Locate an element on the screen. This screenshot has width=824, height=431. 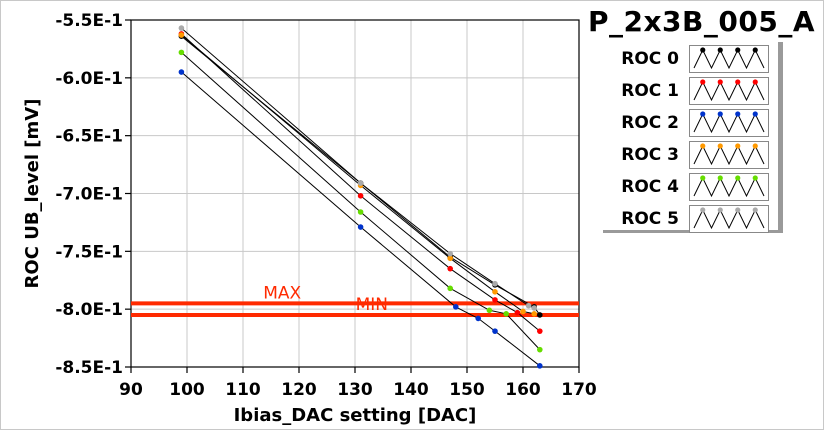
x-tick-label: 140 is located at coordinates (411, 390).